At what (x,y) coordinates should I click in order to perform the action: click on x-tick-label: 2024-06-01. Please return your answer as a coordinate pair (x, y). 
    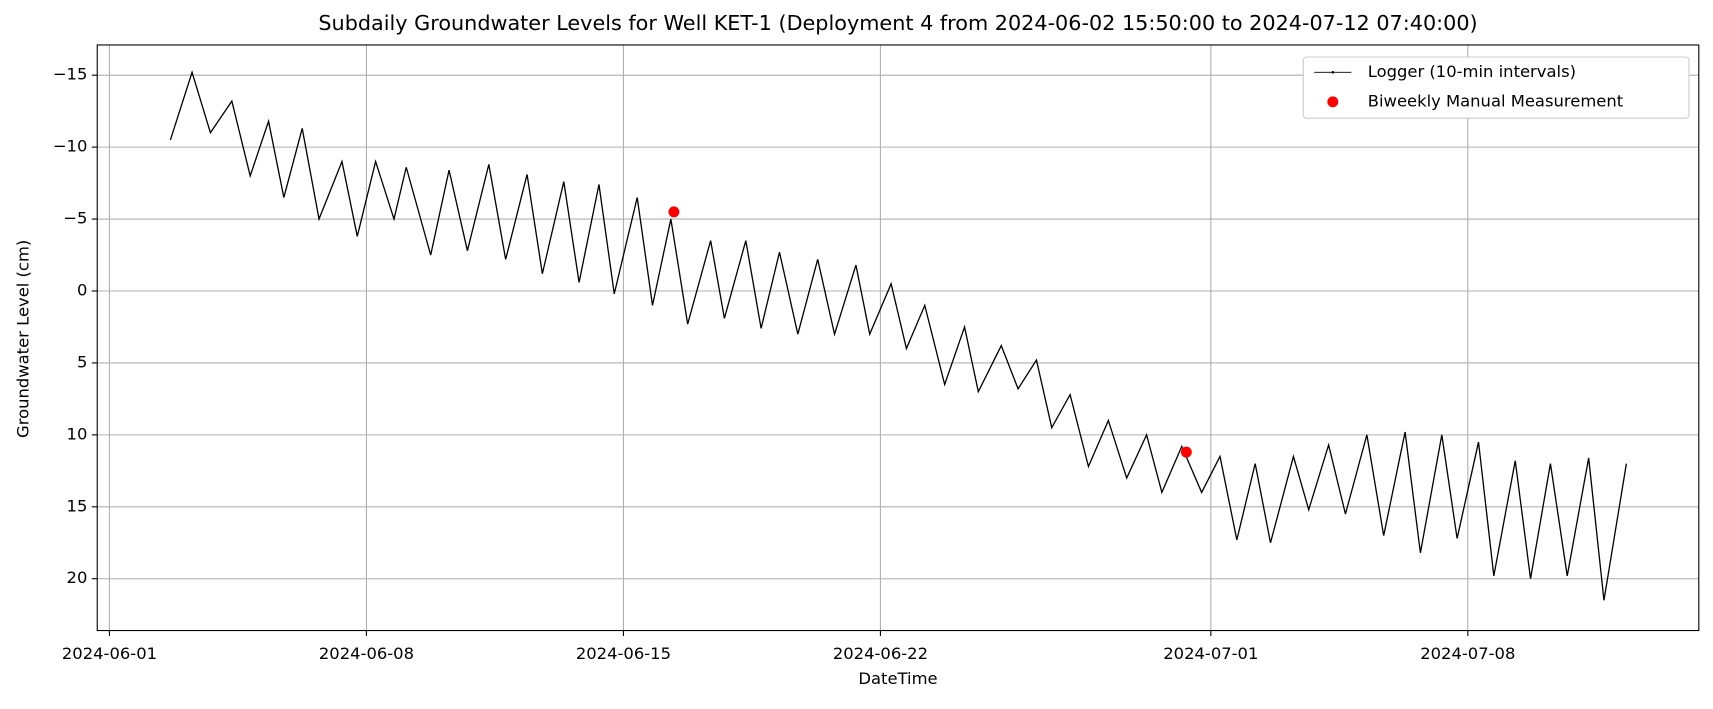
    Looking at the image, I should click on (109, 653).